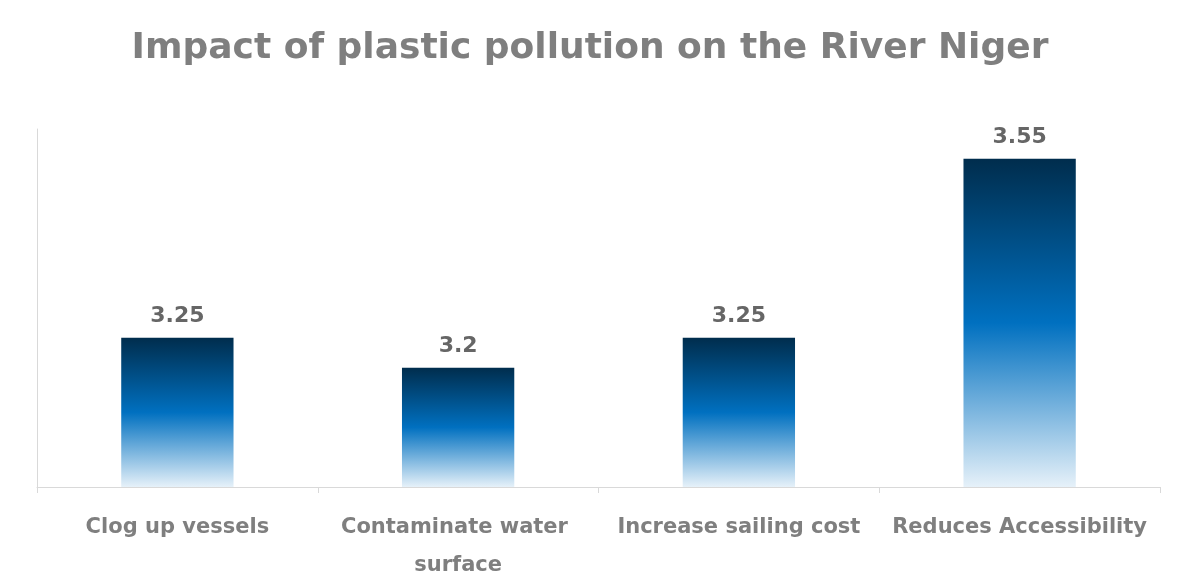  Describe the element at coordinates (1020, 526) in the screenshot. I see `x-tick-label: Reduces Accessibility` at that location.